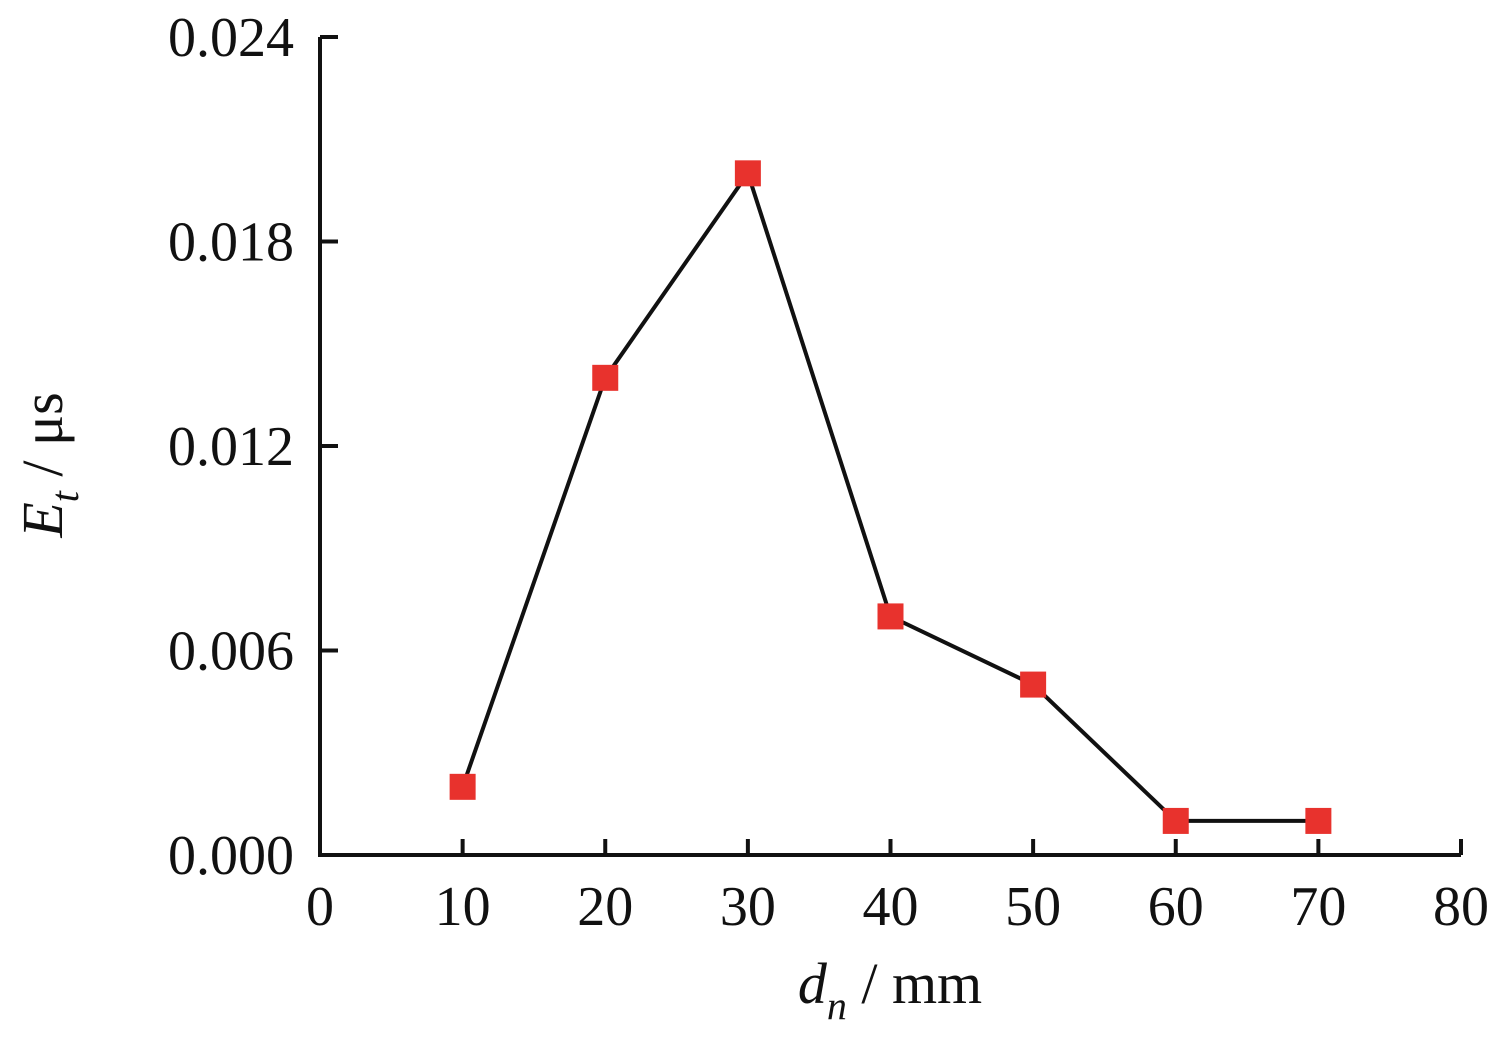 This screenshot has height=1046, width=1496. Describe the element at coordinates (48, 465) in the screenshot. I see `y-axis-title: Et / μs` at that location.